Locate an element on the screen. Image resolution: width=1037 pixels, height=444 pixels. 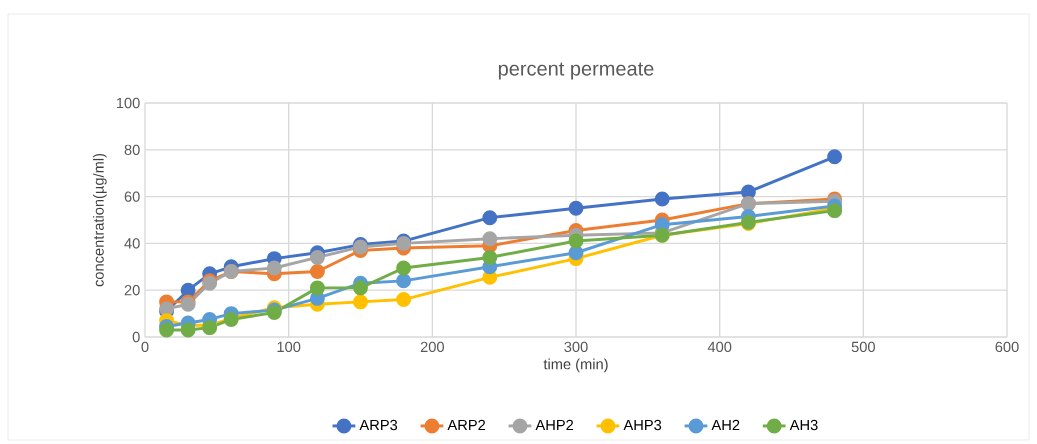
legend-label: ARP3 is located at coordinates (378, 425).